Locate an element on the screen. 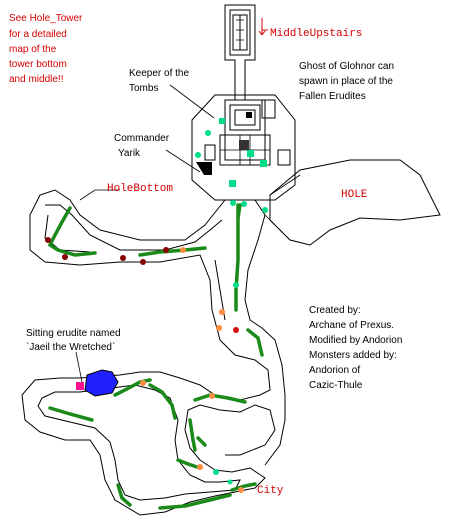 This screenshot has width=449, height=526. see-hole-tower-note-line-5: and middle!! is located at coordinates (36, 79).